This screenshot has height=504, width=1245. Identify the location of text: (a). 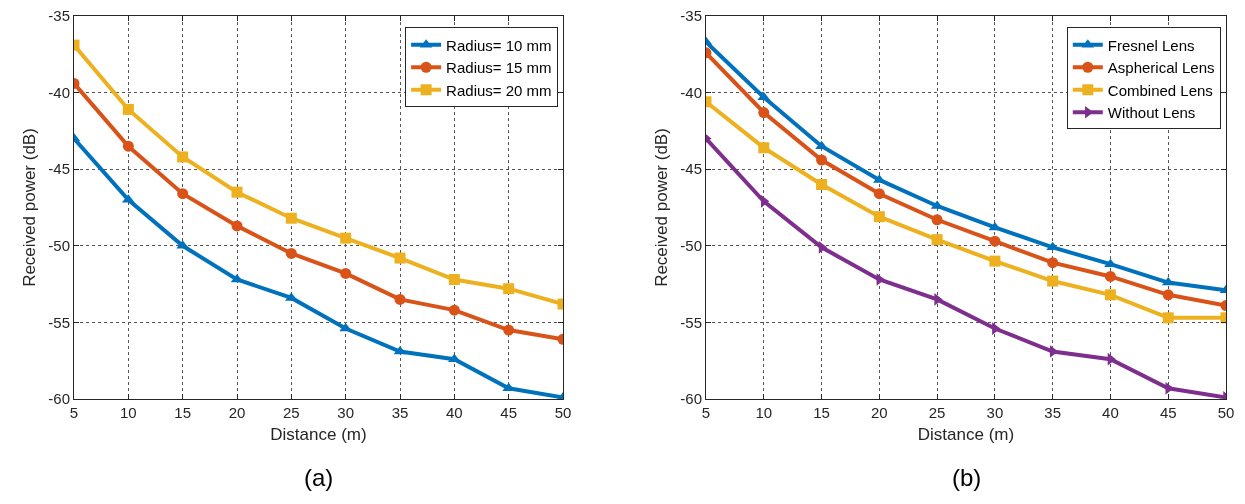
(319, 477).